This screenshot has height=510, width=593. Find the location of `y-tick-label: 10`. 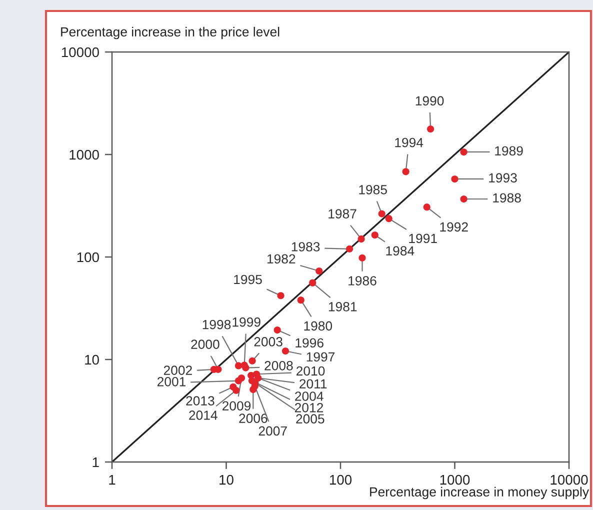

y-tick-label: 10 is located at coordinates (92, 359).